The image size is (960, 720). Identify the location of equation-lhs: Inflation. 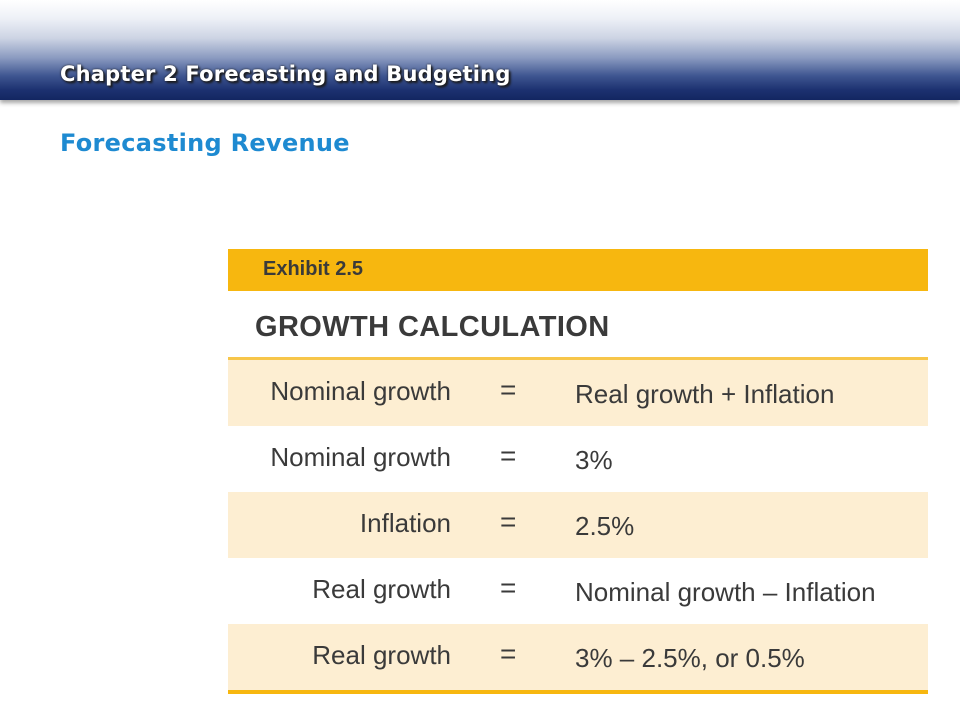
(405, 523).